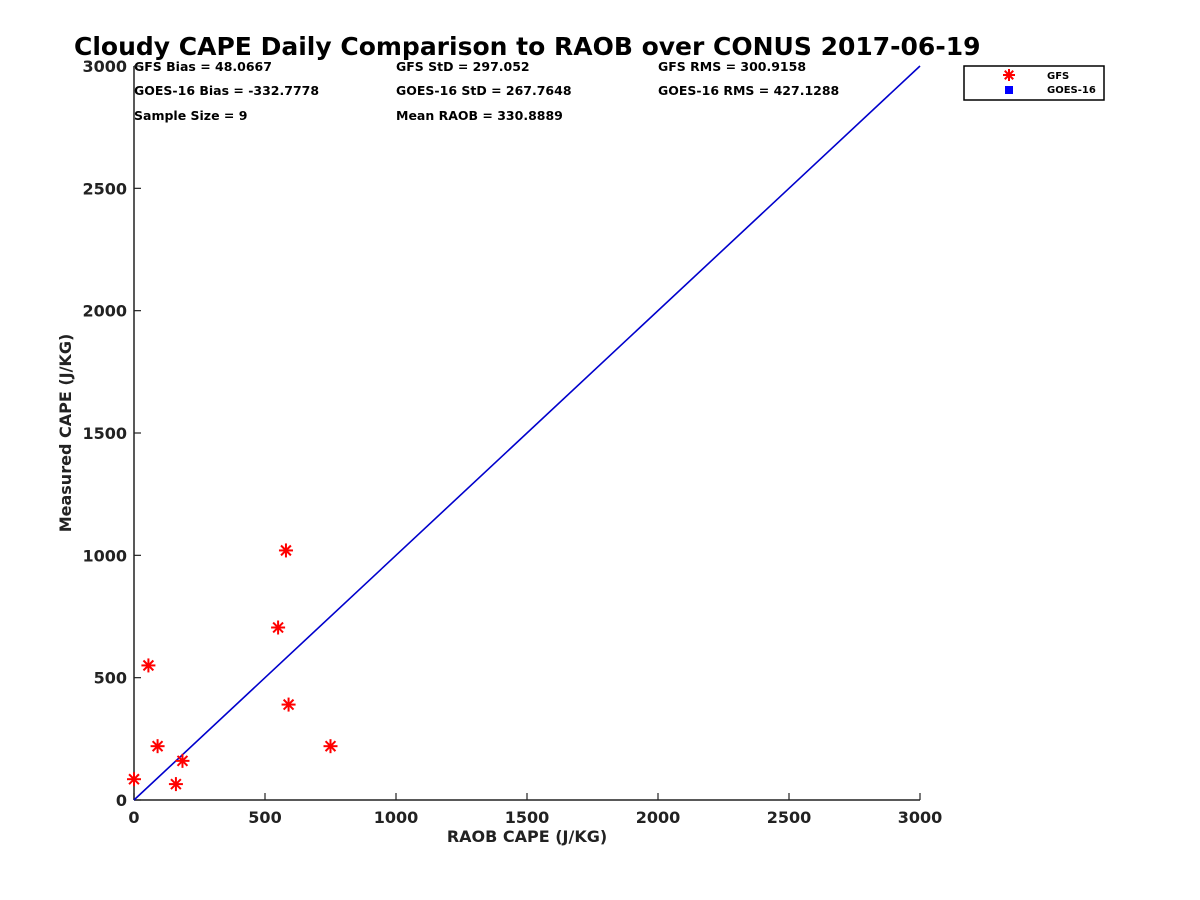  I want to click on x-tick-label: 2000, so click(658, 817).